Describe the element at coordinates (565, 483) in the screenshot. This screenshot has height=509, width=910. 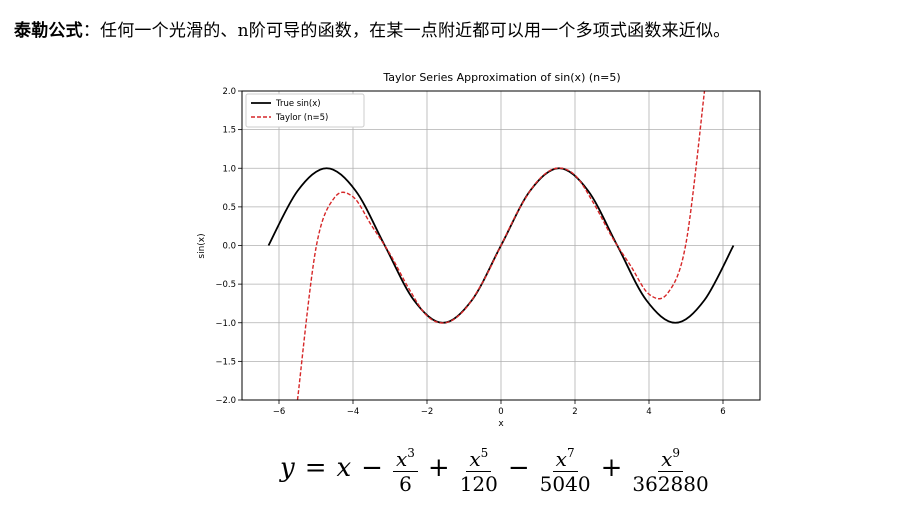
I see `term-x7-den: 5040` at that location.